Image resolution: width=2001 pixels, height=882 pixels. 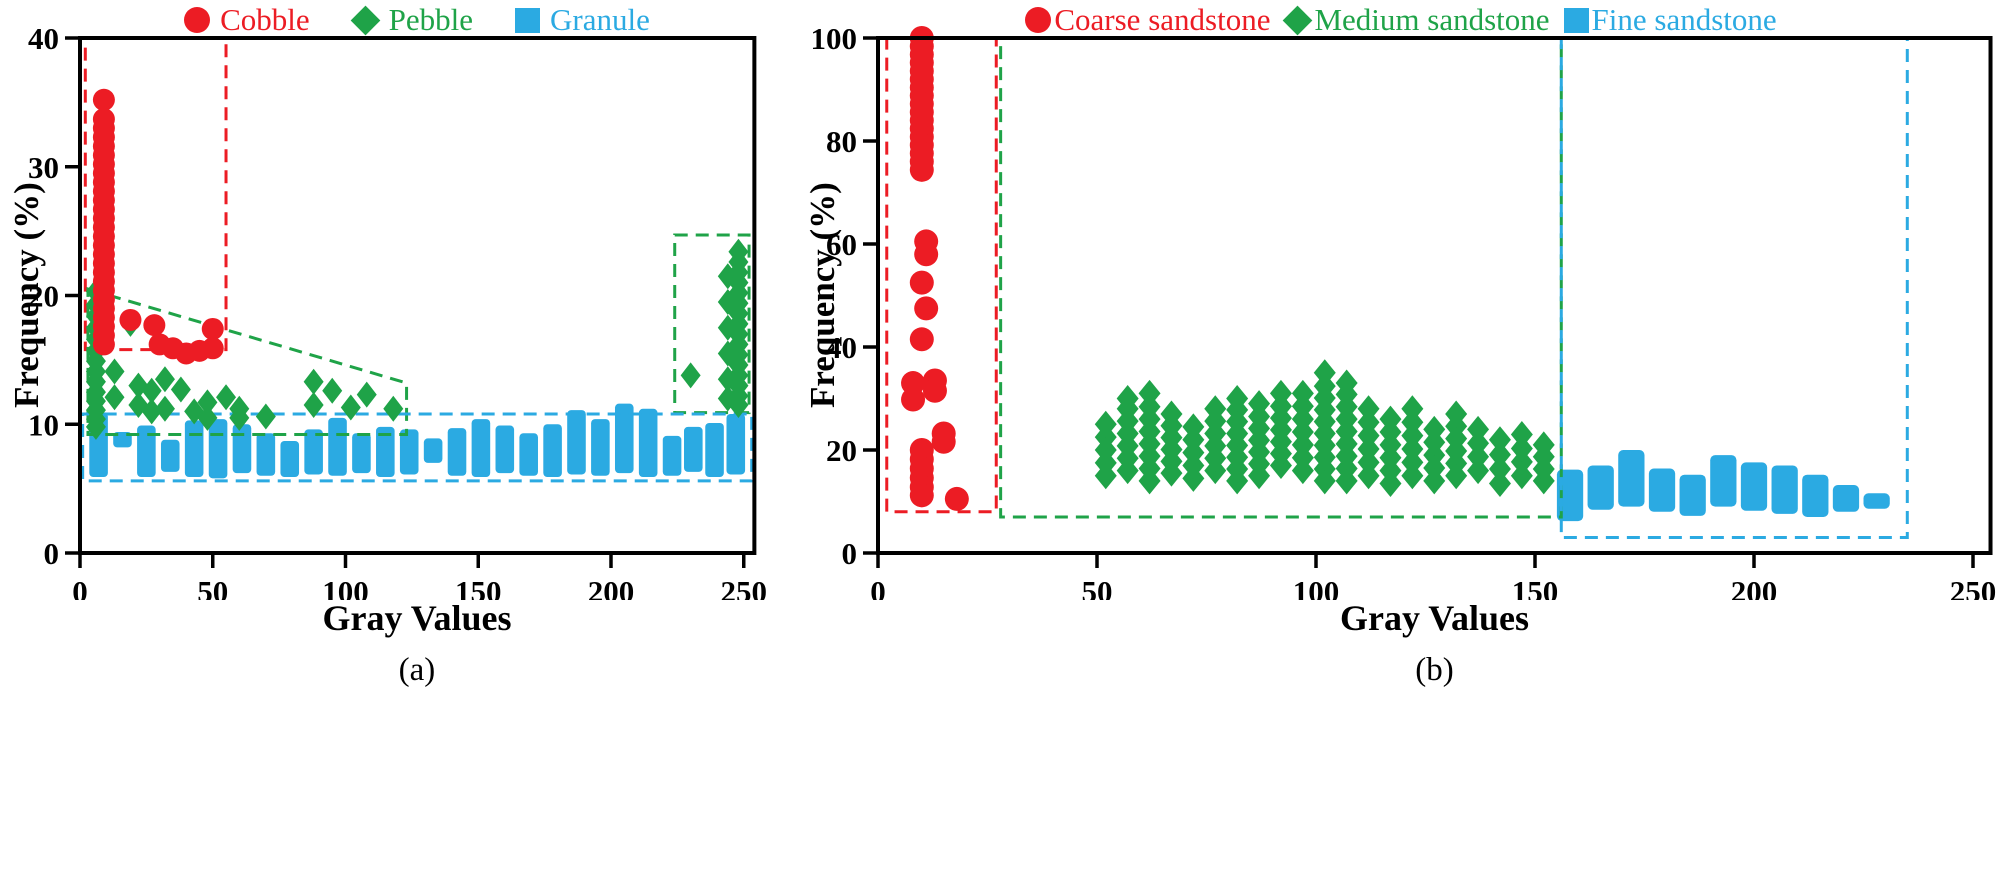 What do you see at coordinates (247, 362) in the screenshot?
I see `pebble-region` at bounding box center [247, 362].